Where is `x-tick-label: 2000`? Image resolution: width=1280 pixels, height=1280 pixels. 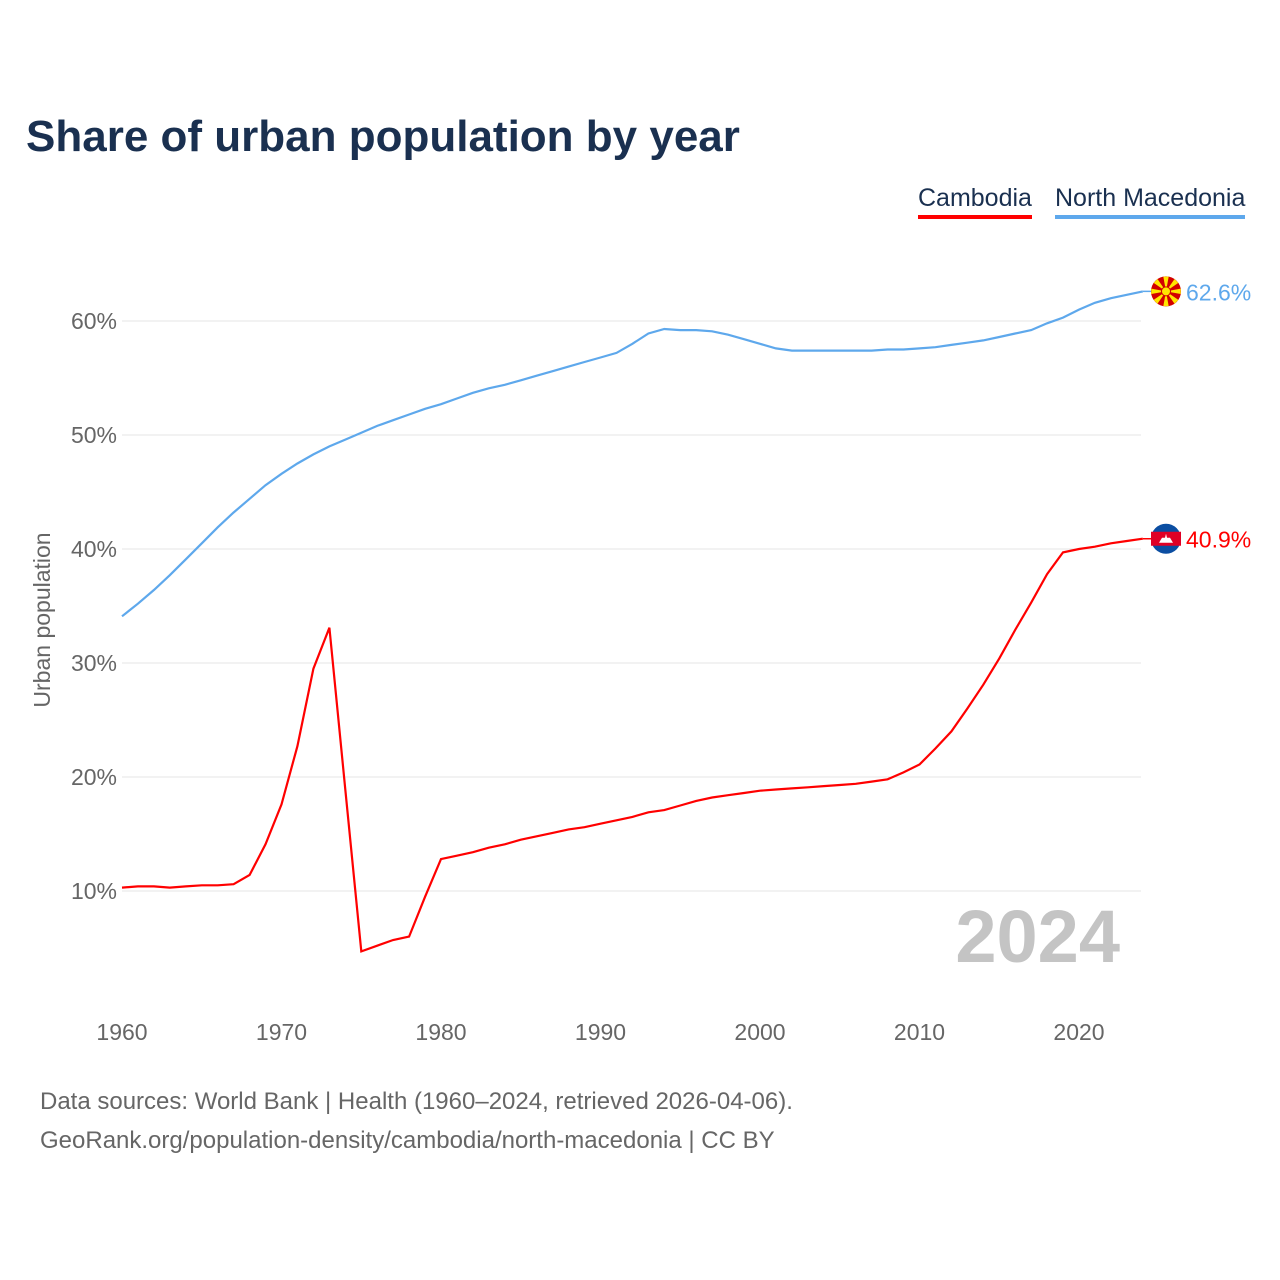
x-tick-label: 2000 is located at coordinates (759, 1032).